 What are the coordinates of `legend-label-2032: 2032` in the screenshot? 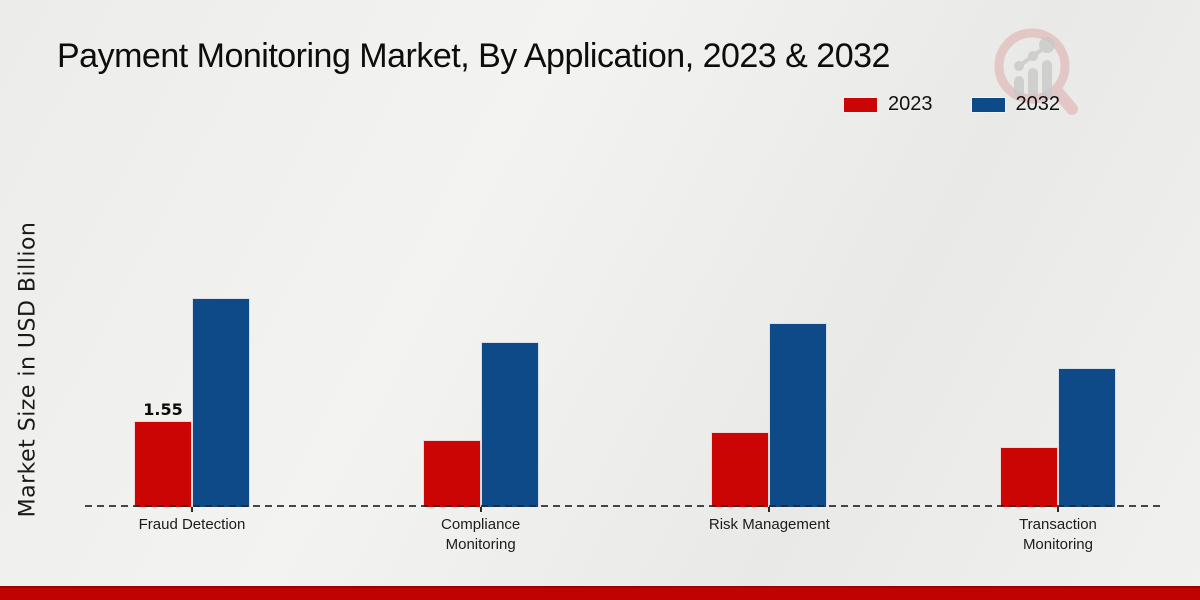 It's located at (1038, 104).